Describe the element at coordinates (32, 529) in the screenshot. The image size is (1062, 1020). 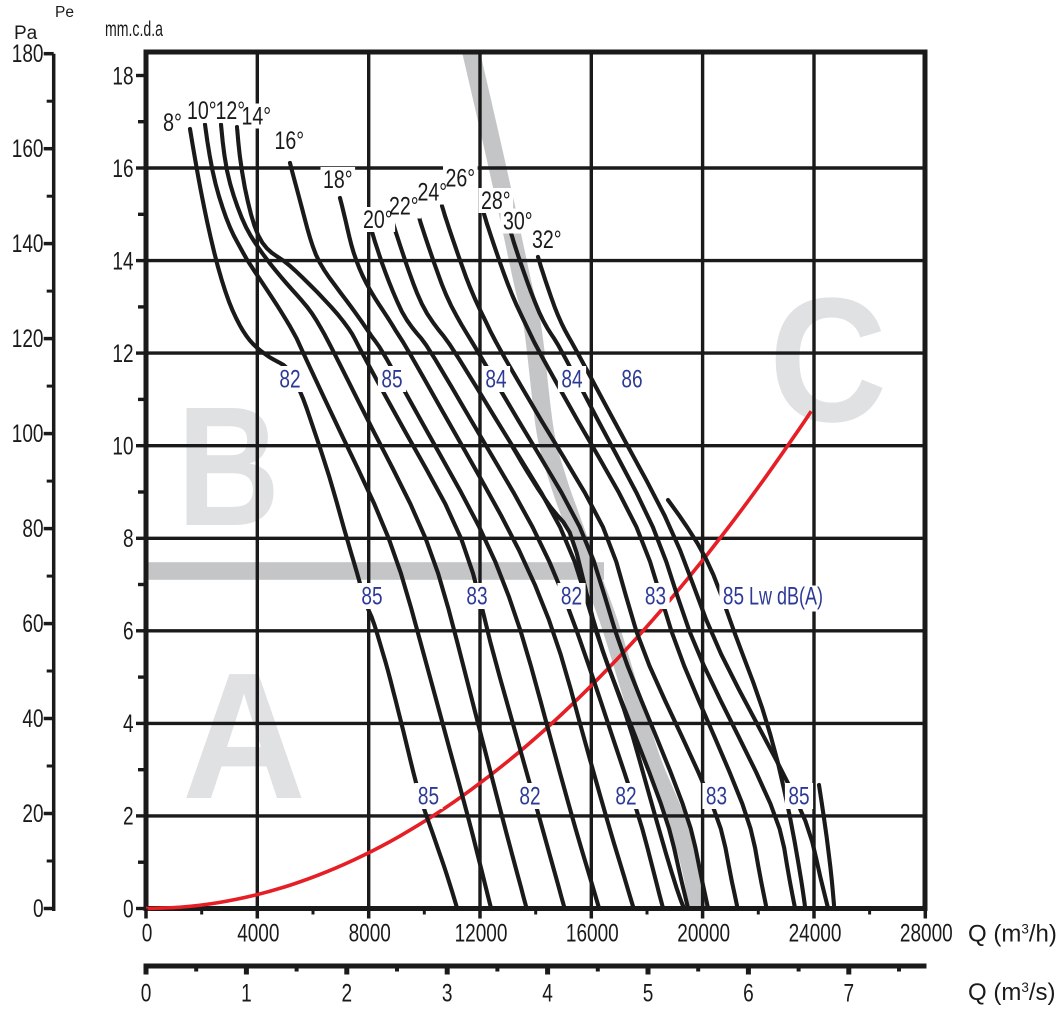
I see `svg-text: 80` at that location.